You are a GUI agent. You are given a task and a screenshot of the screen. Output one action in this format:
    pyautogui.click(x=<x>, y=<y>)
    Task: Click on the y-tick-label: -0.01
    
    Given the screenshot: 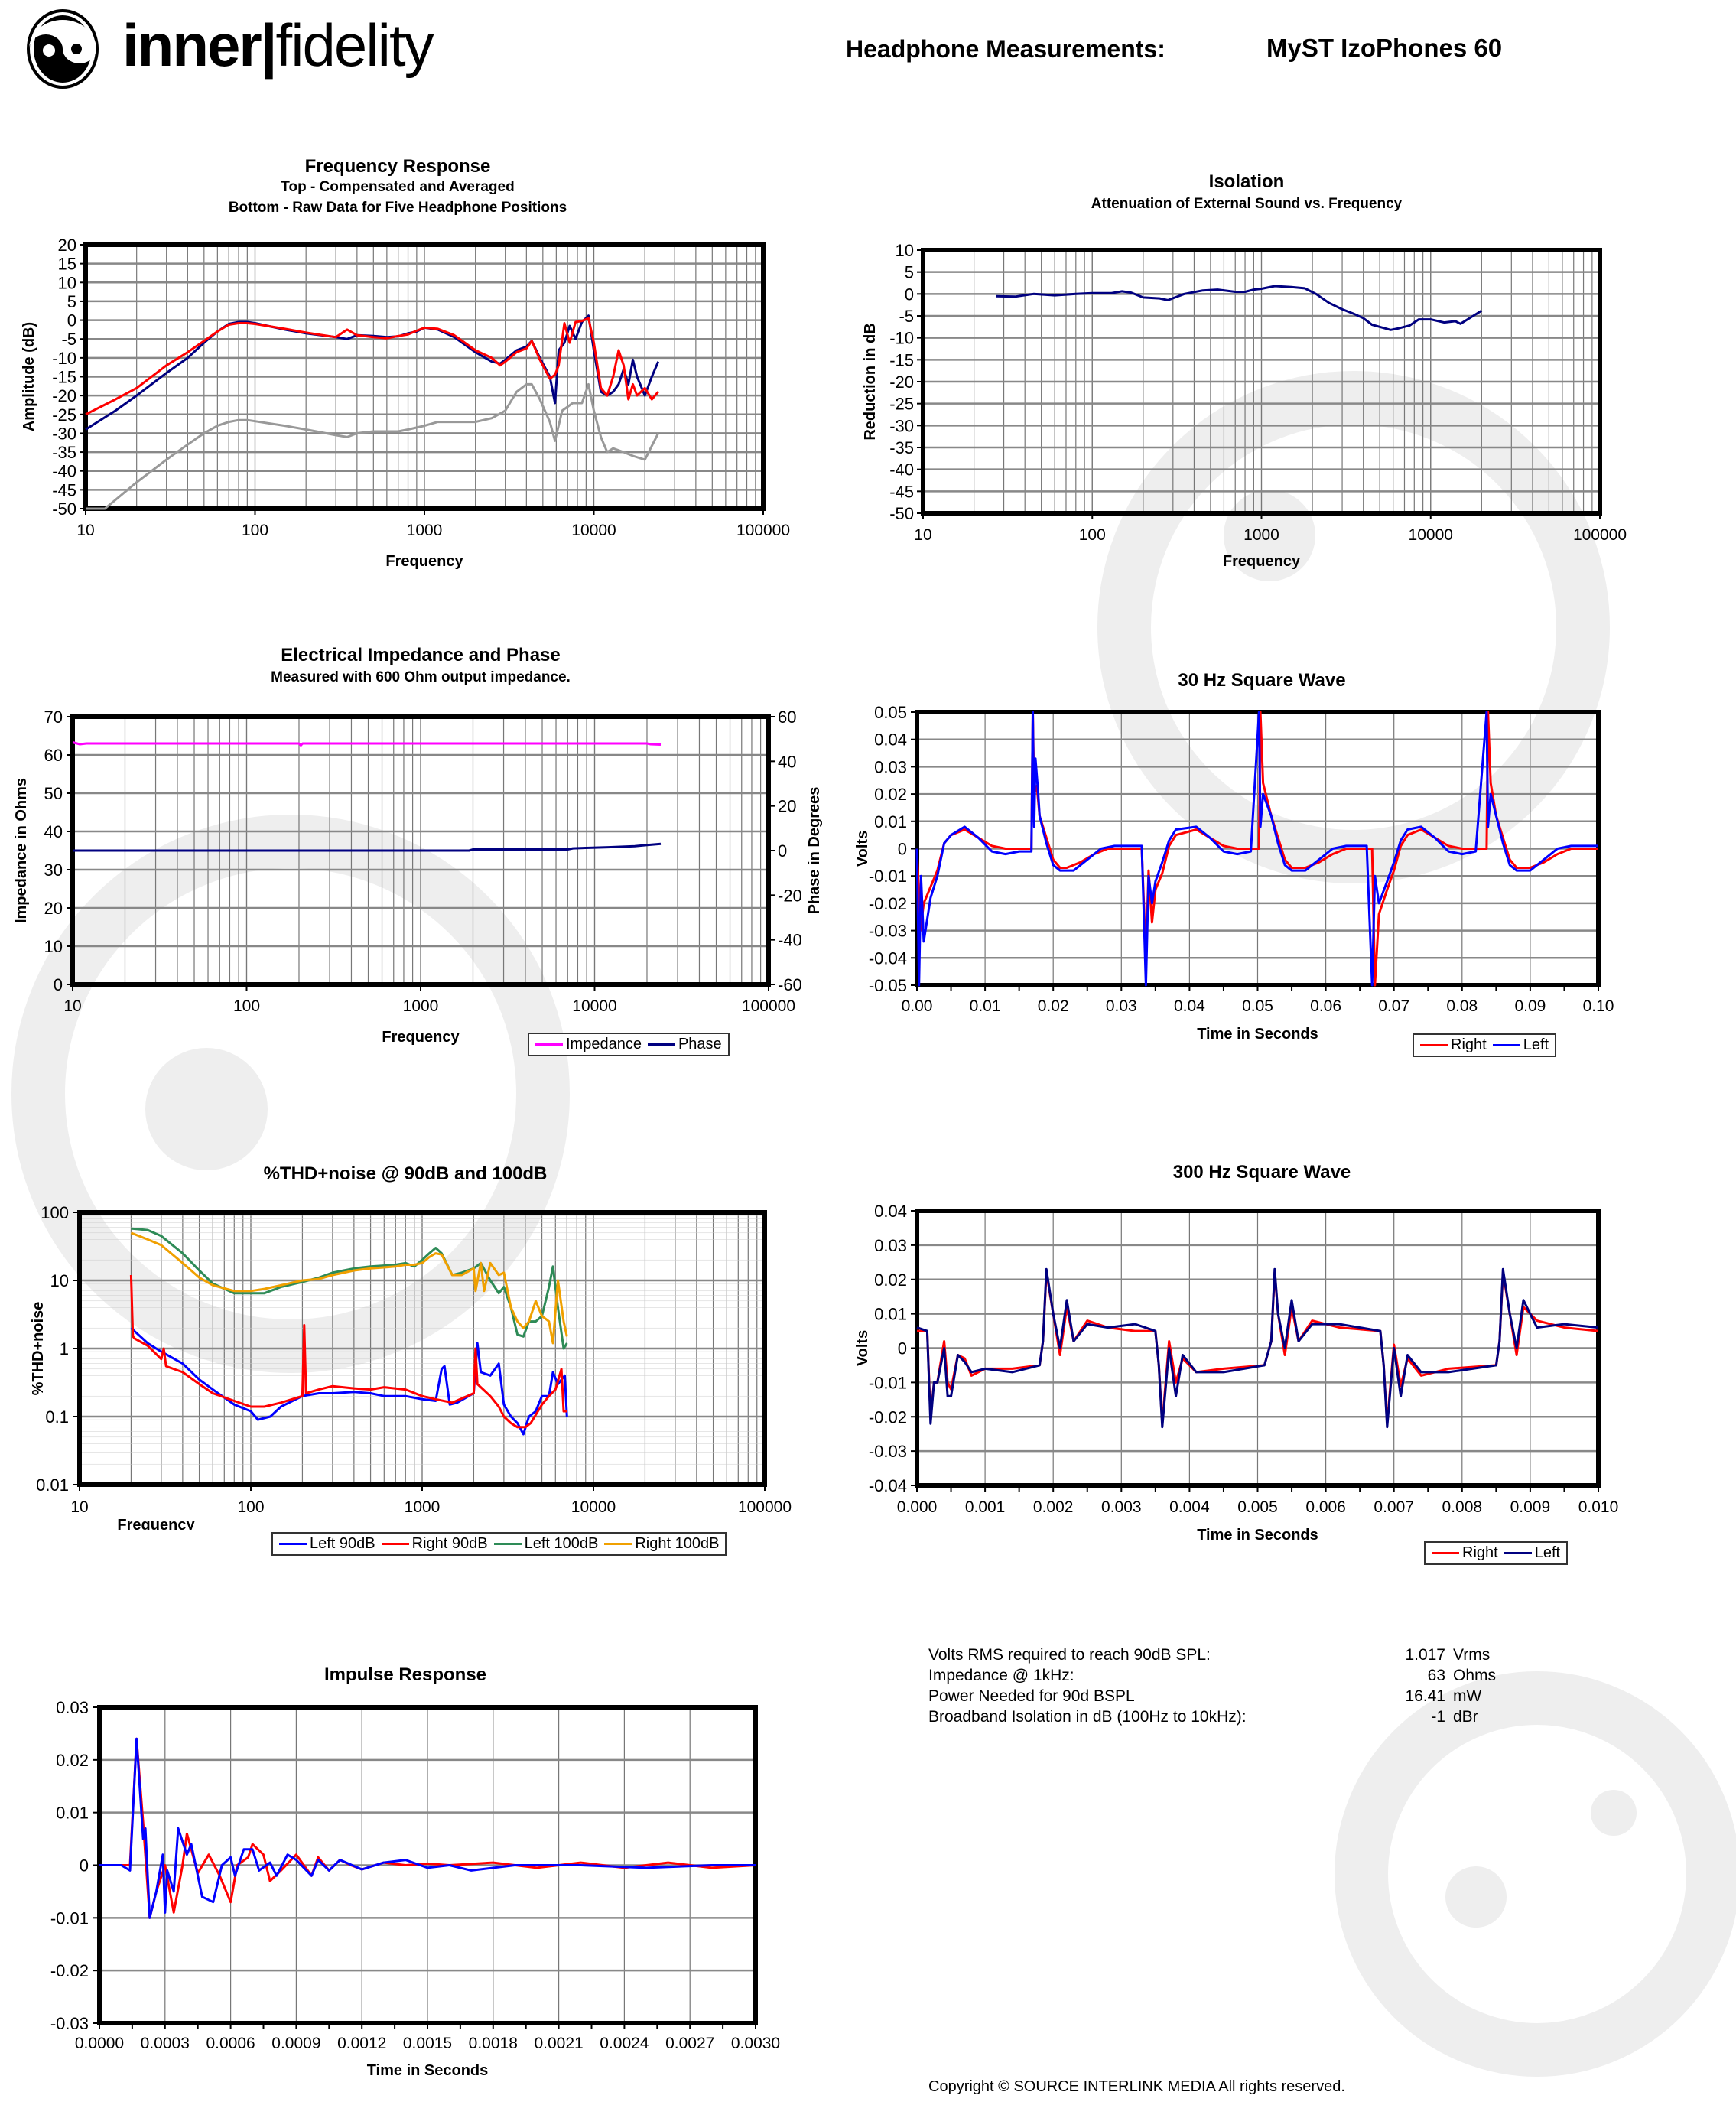 What is the action you would take?
    pyautogui.click(x=69, y=1918)
    